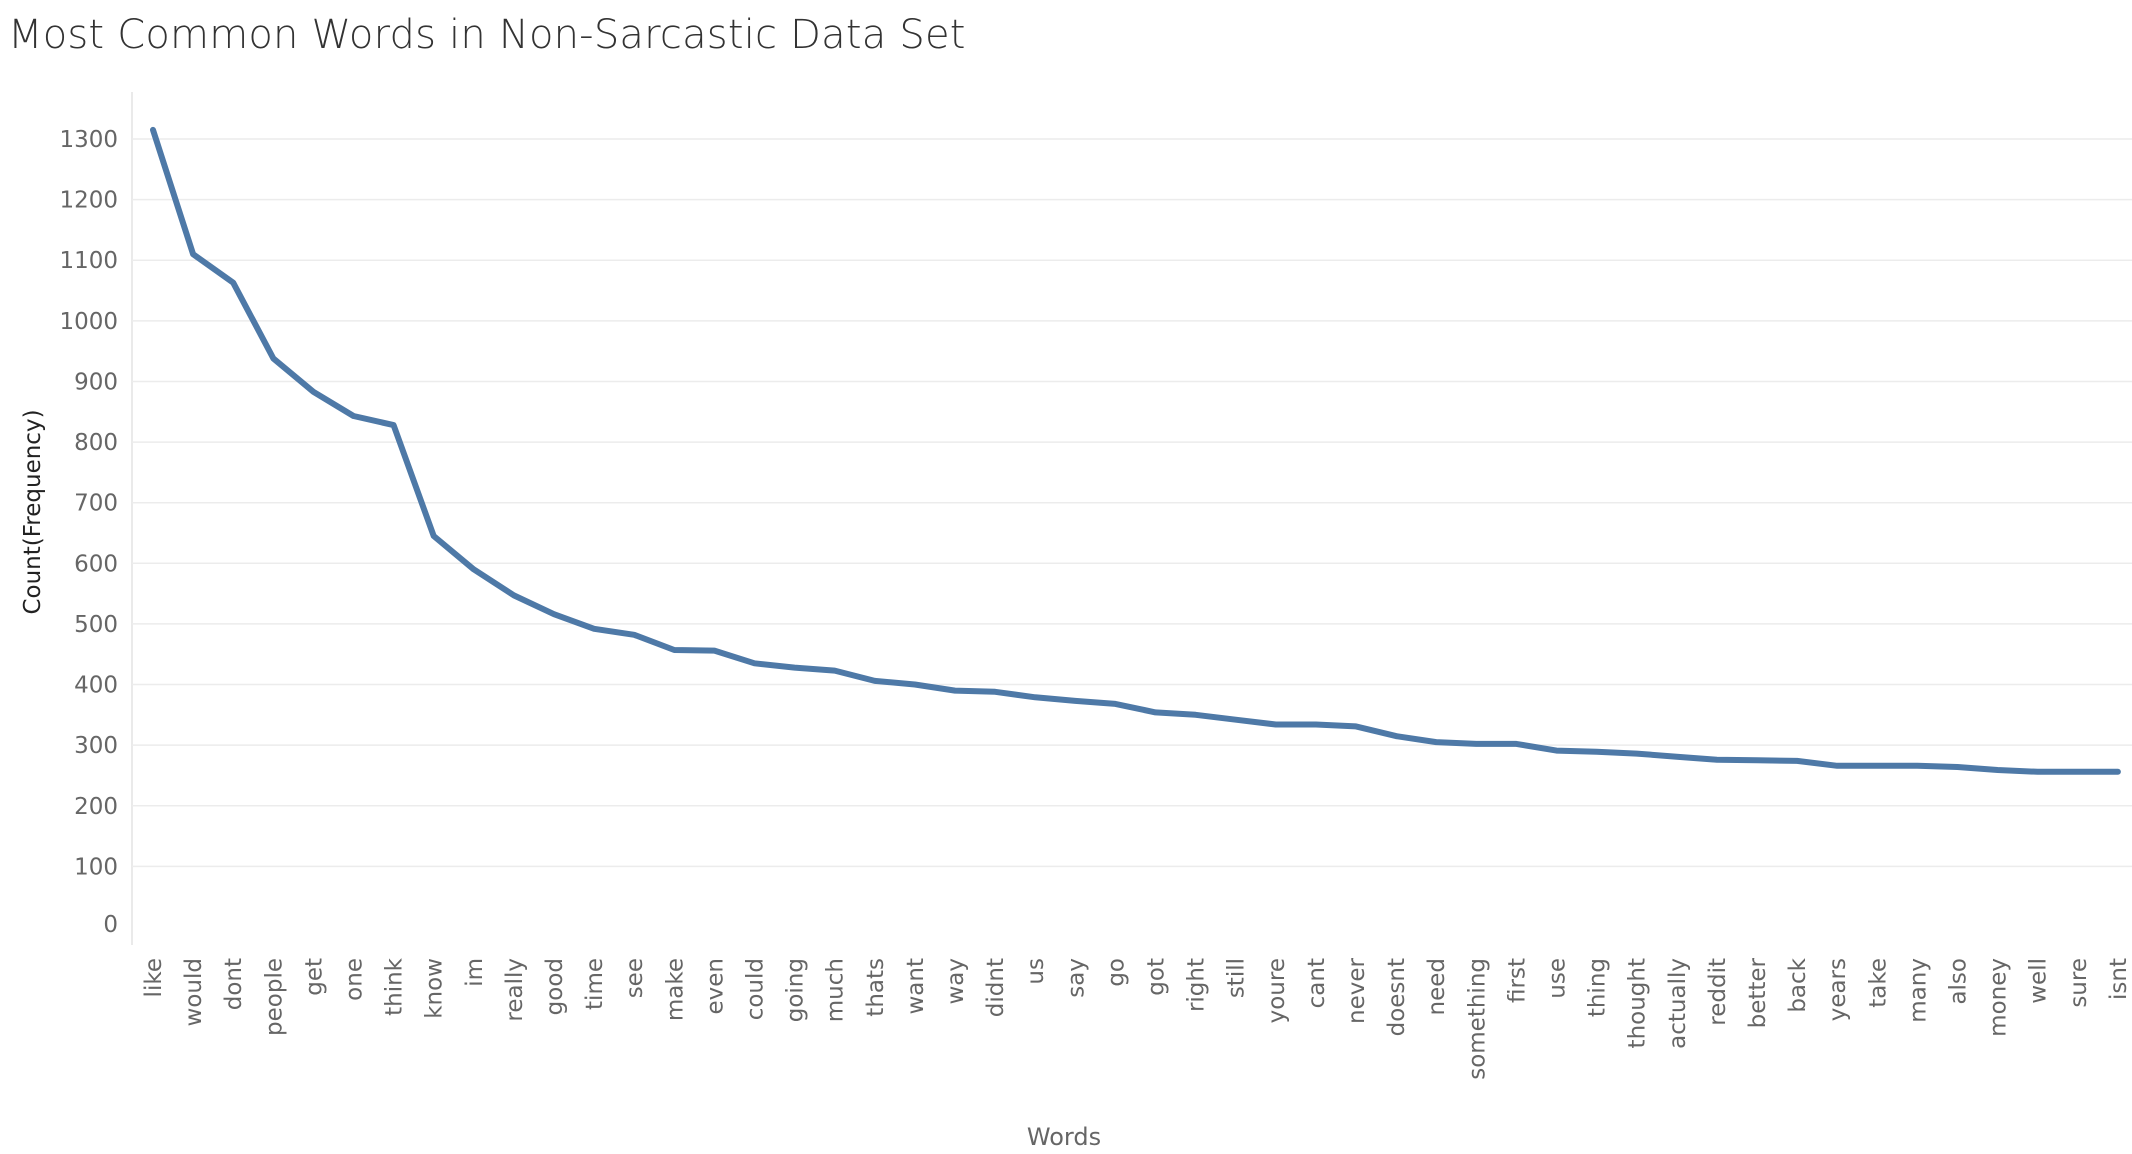 The image size is (2132, 1154). What do you see at coordinates (234, 984) in the screenshot?
I see `x-tick-label: dont` at bounding box center [234, 984].